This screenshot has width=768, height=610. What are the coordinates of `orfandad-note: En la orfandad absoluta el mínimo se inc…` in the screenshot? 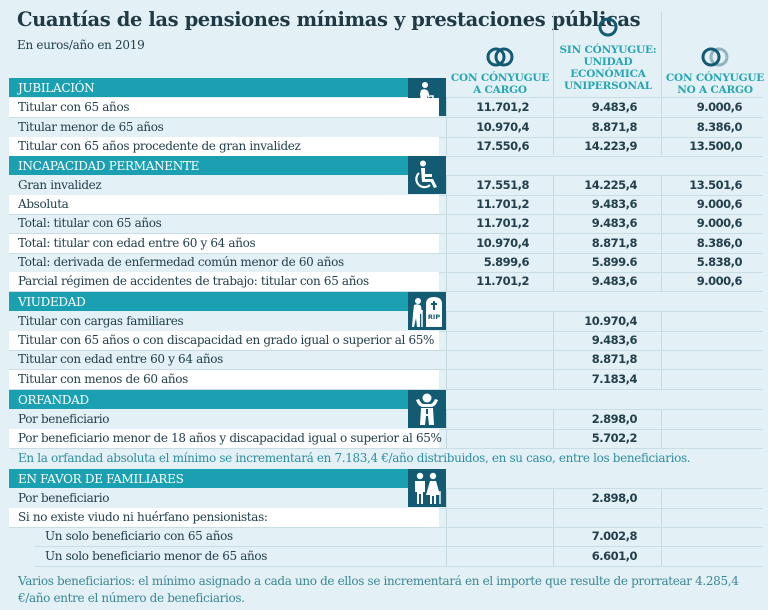 It's located at (354, 458).